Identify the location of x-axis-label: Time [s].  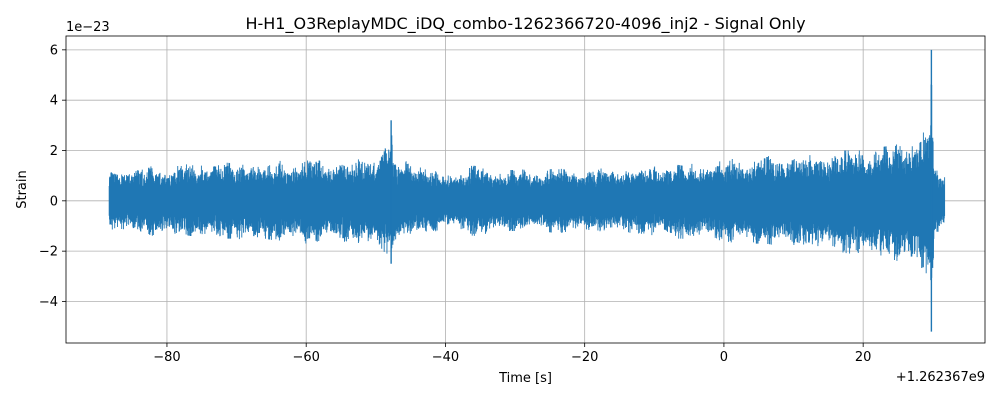
(525, 378).